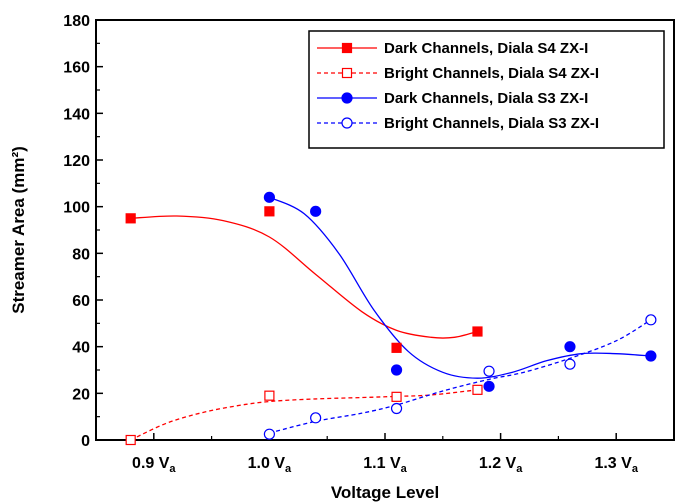 The width and height of the screenshot is (677, 502). I want to click on x-tick-label: 1.2 Va, so click(501, 465).